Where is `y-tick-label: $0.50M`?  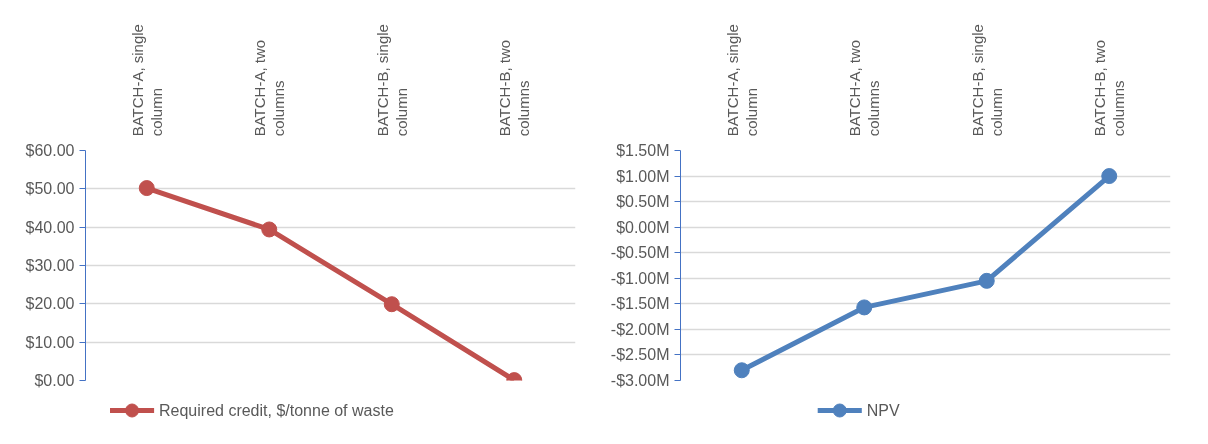 y-tick-label: $0.50M is located at coordinates (643, 202).